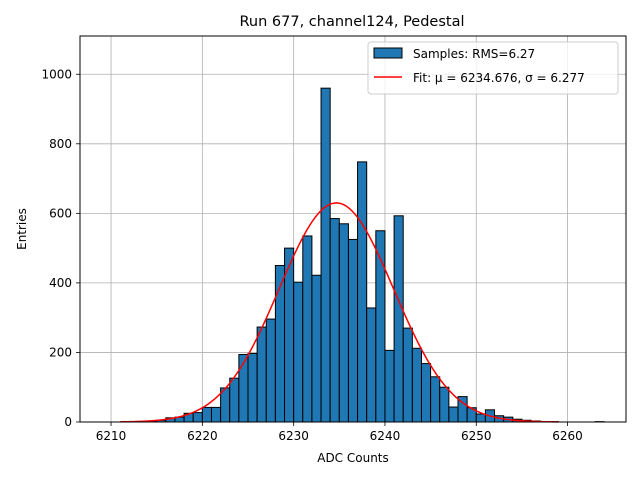  Describe the element at coordinates (351, 22) in the screenshot. I see `chart-title: Run 677, channel124, Pedestal` at that location.